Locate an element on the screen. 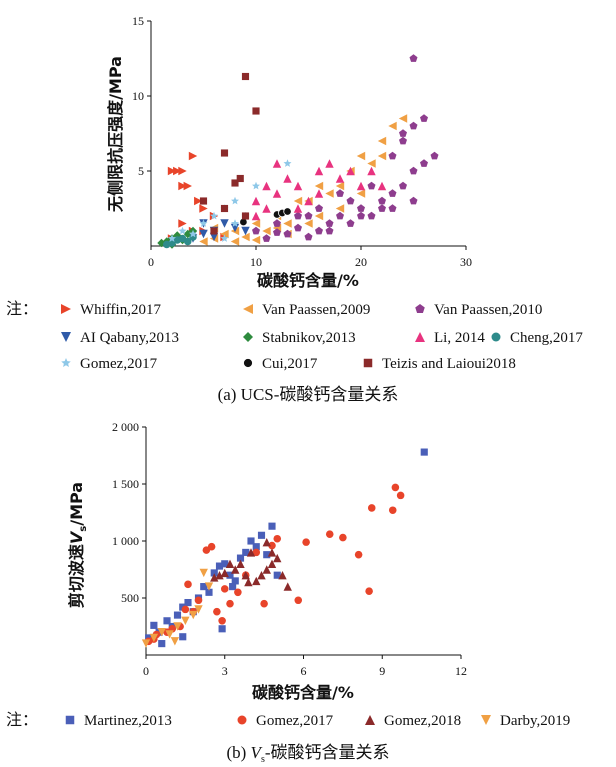 The image size is (616, 767). y-tick-label: 1 000 is located at coordinates (125, 541).